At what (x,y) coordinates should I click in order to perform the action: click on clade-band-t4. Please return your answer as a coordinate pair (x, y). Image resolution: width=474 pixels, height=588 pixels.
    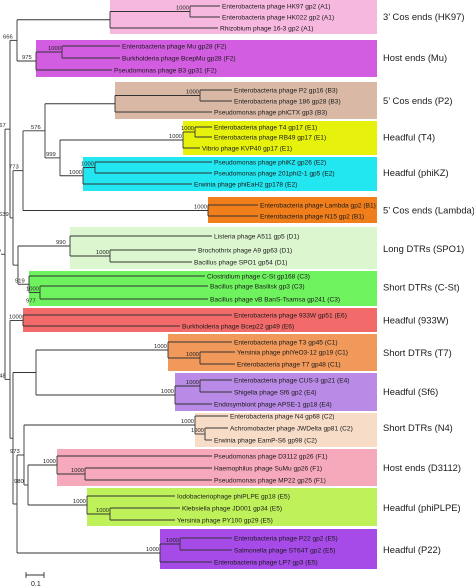
    Looking at the image, I should click on (280, 138).